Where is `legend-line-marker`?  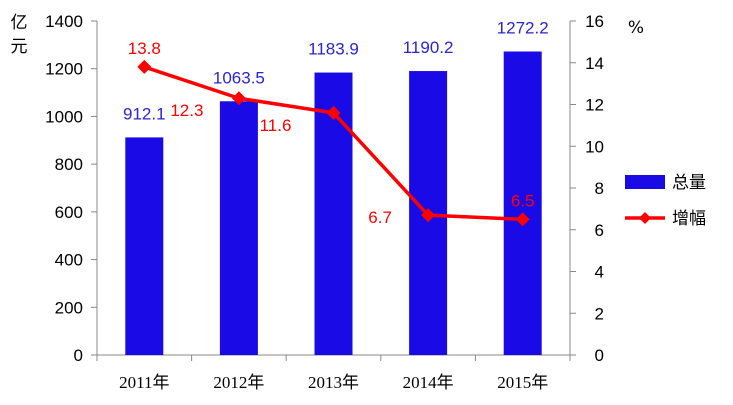 legend-line-marker is located at coordinates (645, 218).